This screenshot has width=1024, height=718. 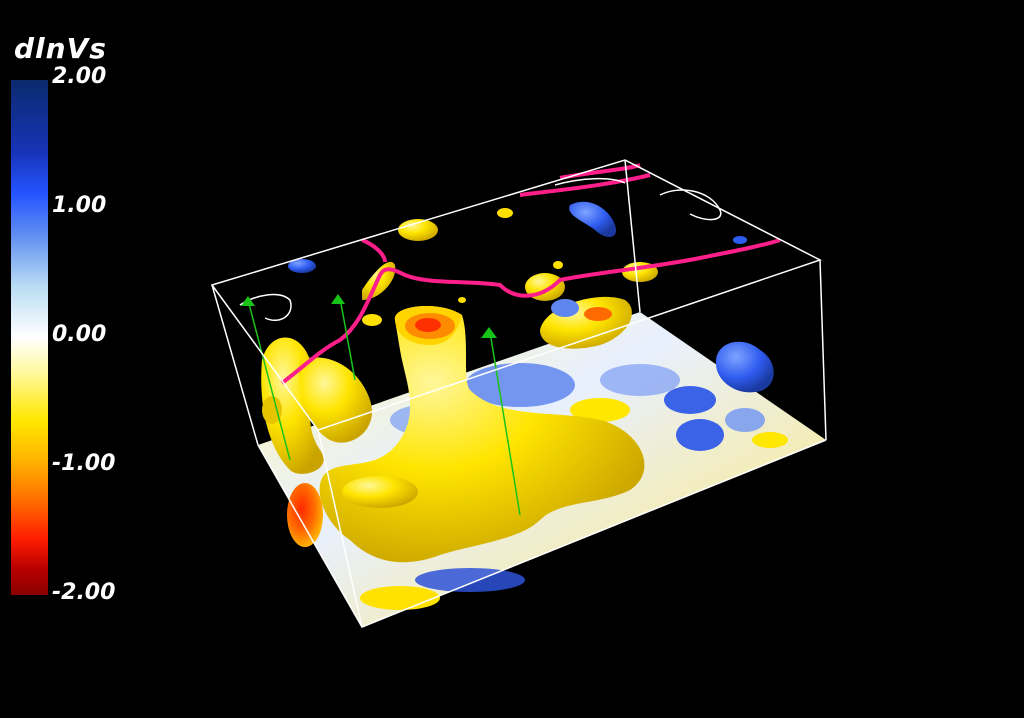 I want to click on colorbar-tick-0: 0.00, so click(x=79, y=334).